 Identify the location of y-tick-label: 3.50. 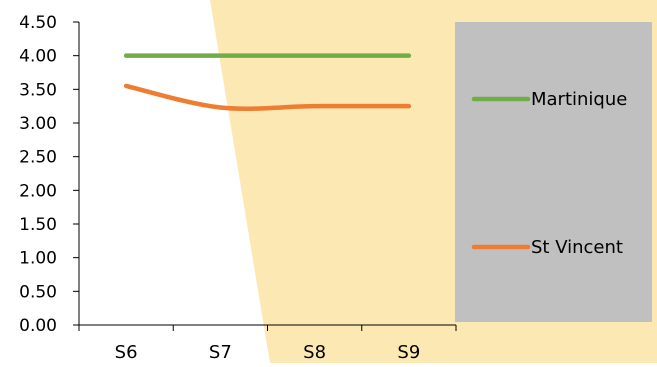
(38, 90).